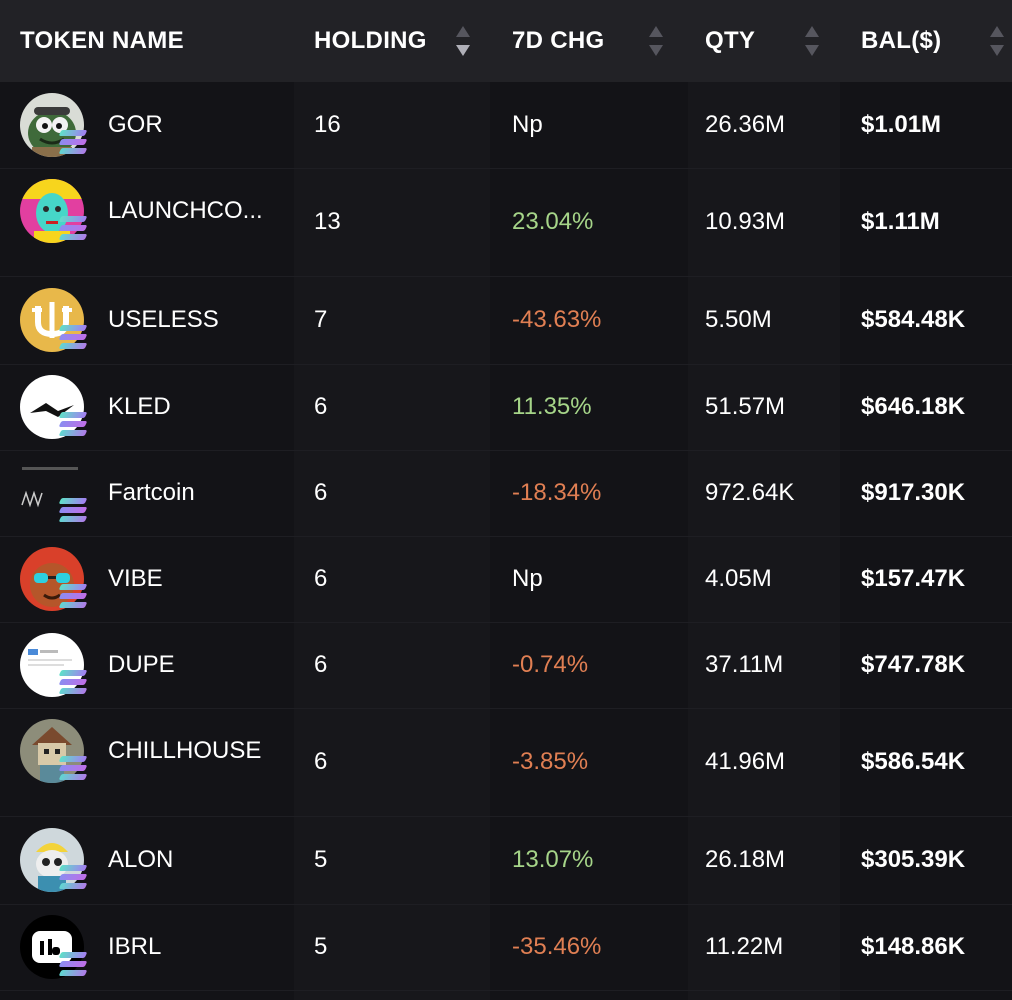 This screenshot has width=1012, height=1000. What do you see at coordinates (913, 859) in the screenshot?
I see `balance-value: $305.39K` at bounding box center [913, 859].